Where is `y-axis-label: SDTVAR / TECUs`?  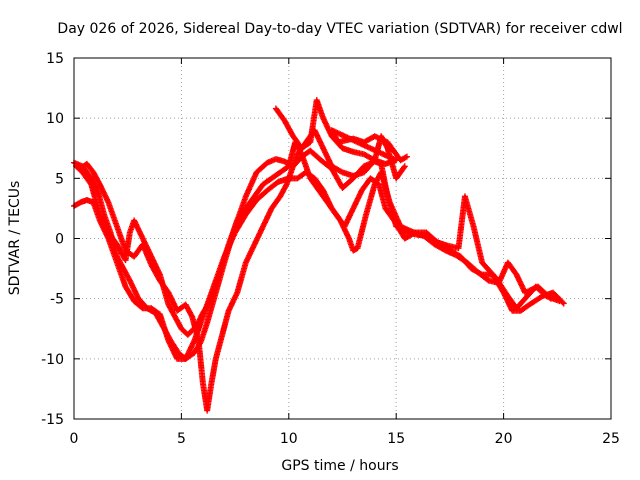
y-axis-label: SDTVAR / TECUs is located at coordinates (15, 238).